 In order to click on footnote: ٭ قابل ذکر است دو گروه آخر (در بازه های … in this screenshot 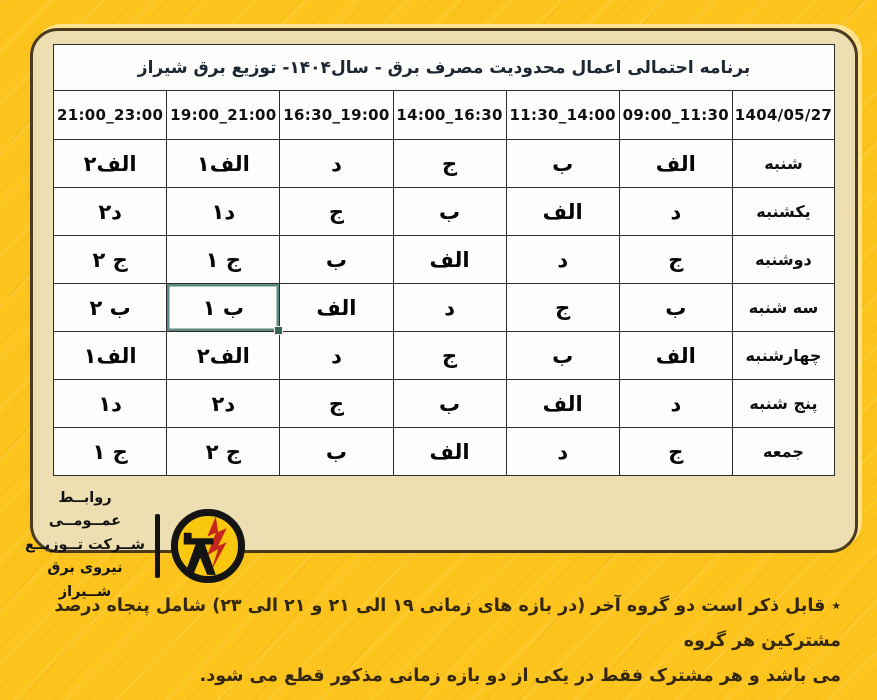, I will do `click(438, 641)`.